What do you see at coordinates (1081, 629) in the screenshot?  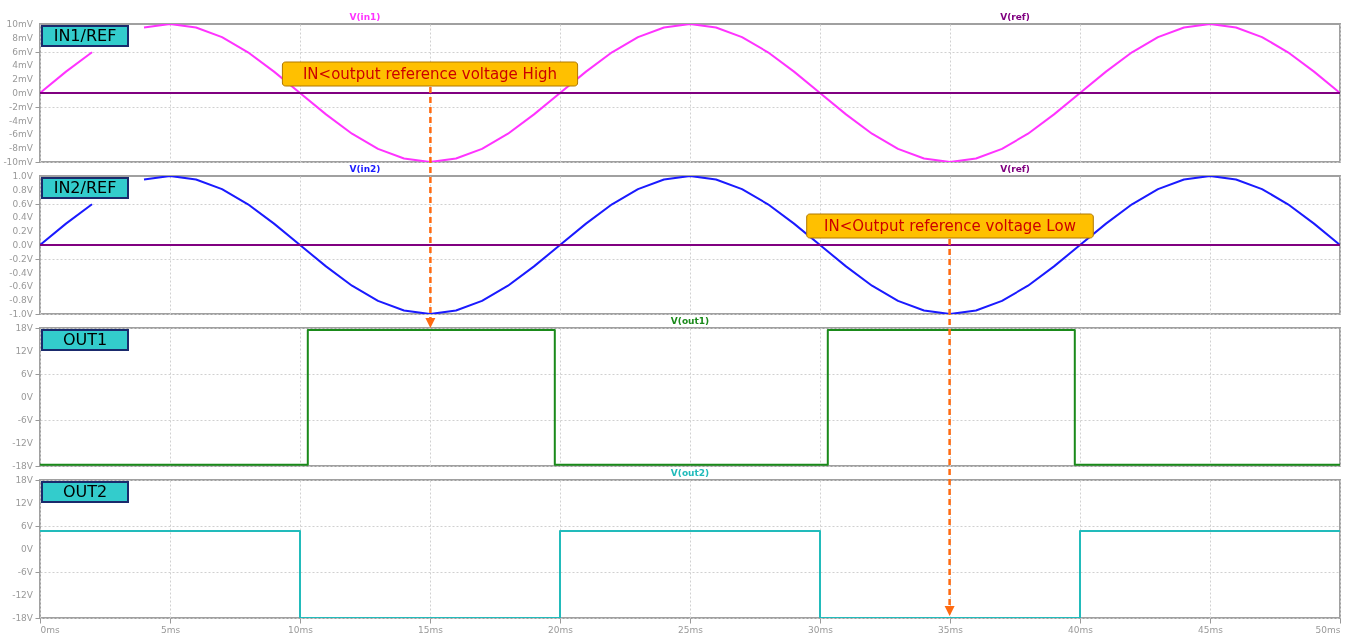 I see `x-tick-label: 40ms` at bounding box center [1081, 629].